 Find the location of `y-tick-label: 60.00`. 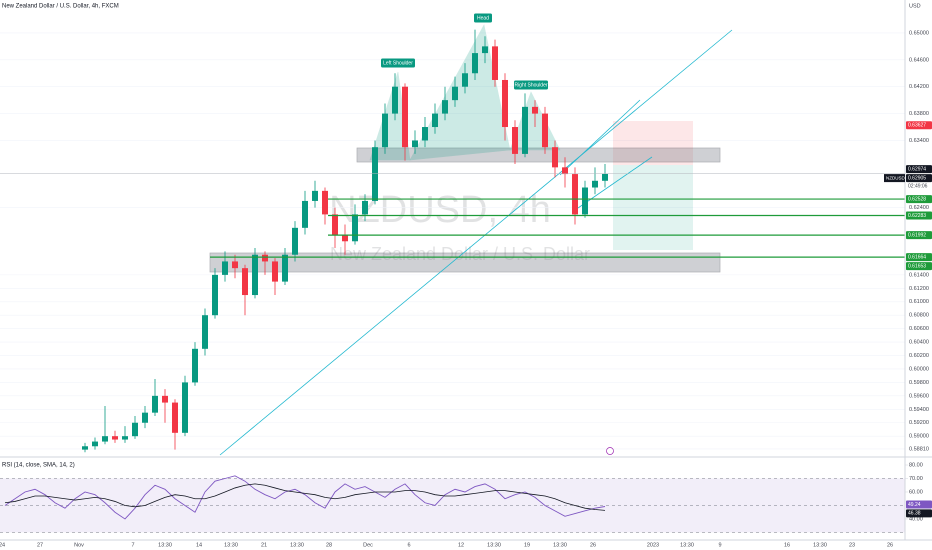

y-tick-label: 60.00 is located at coordinates (916, 492).